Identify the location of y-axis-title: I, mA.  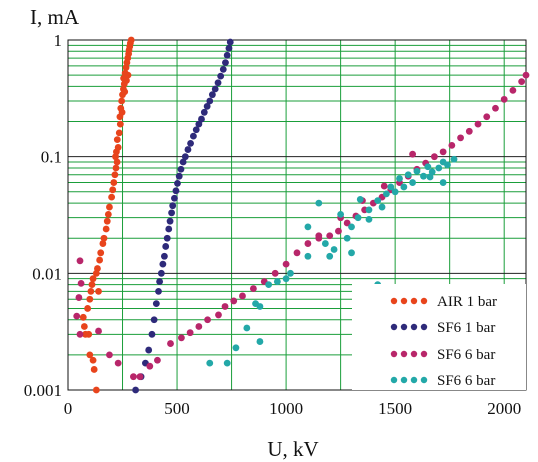
(55, 17).